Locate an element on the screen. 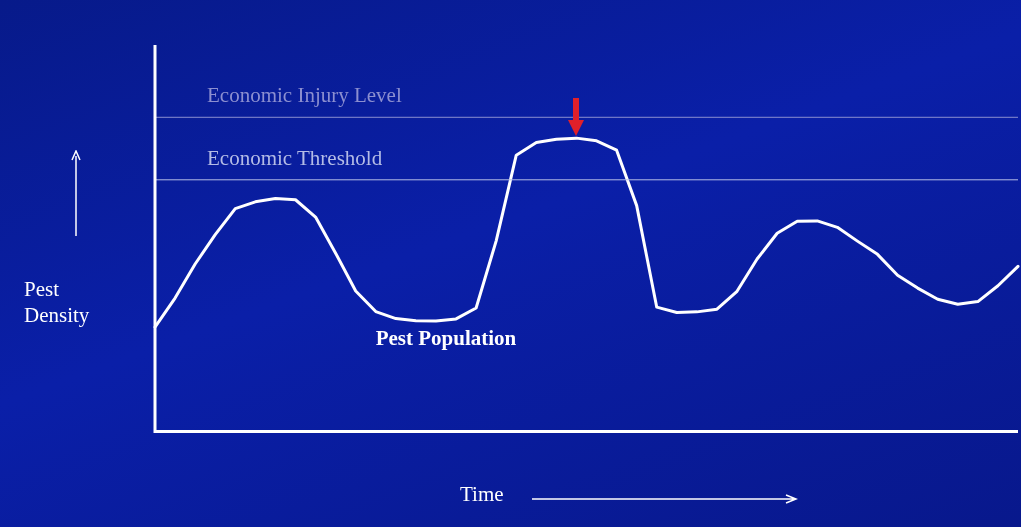  y-axis-title: Pest Density is located at coordinates (57, 302).